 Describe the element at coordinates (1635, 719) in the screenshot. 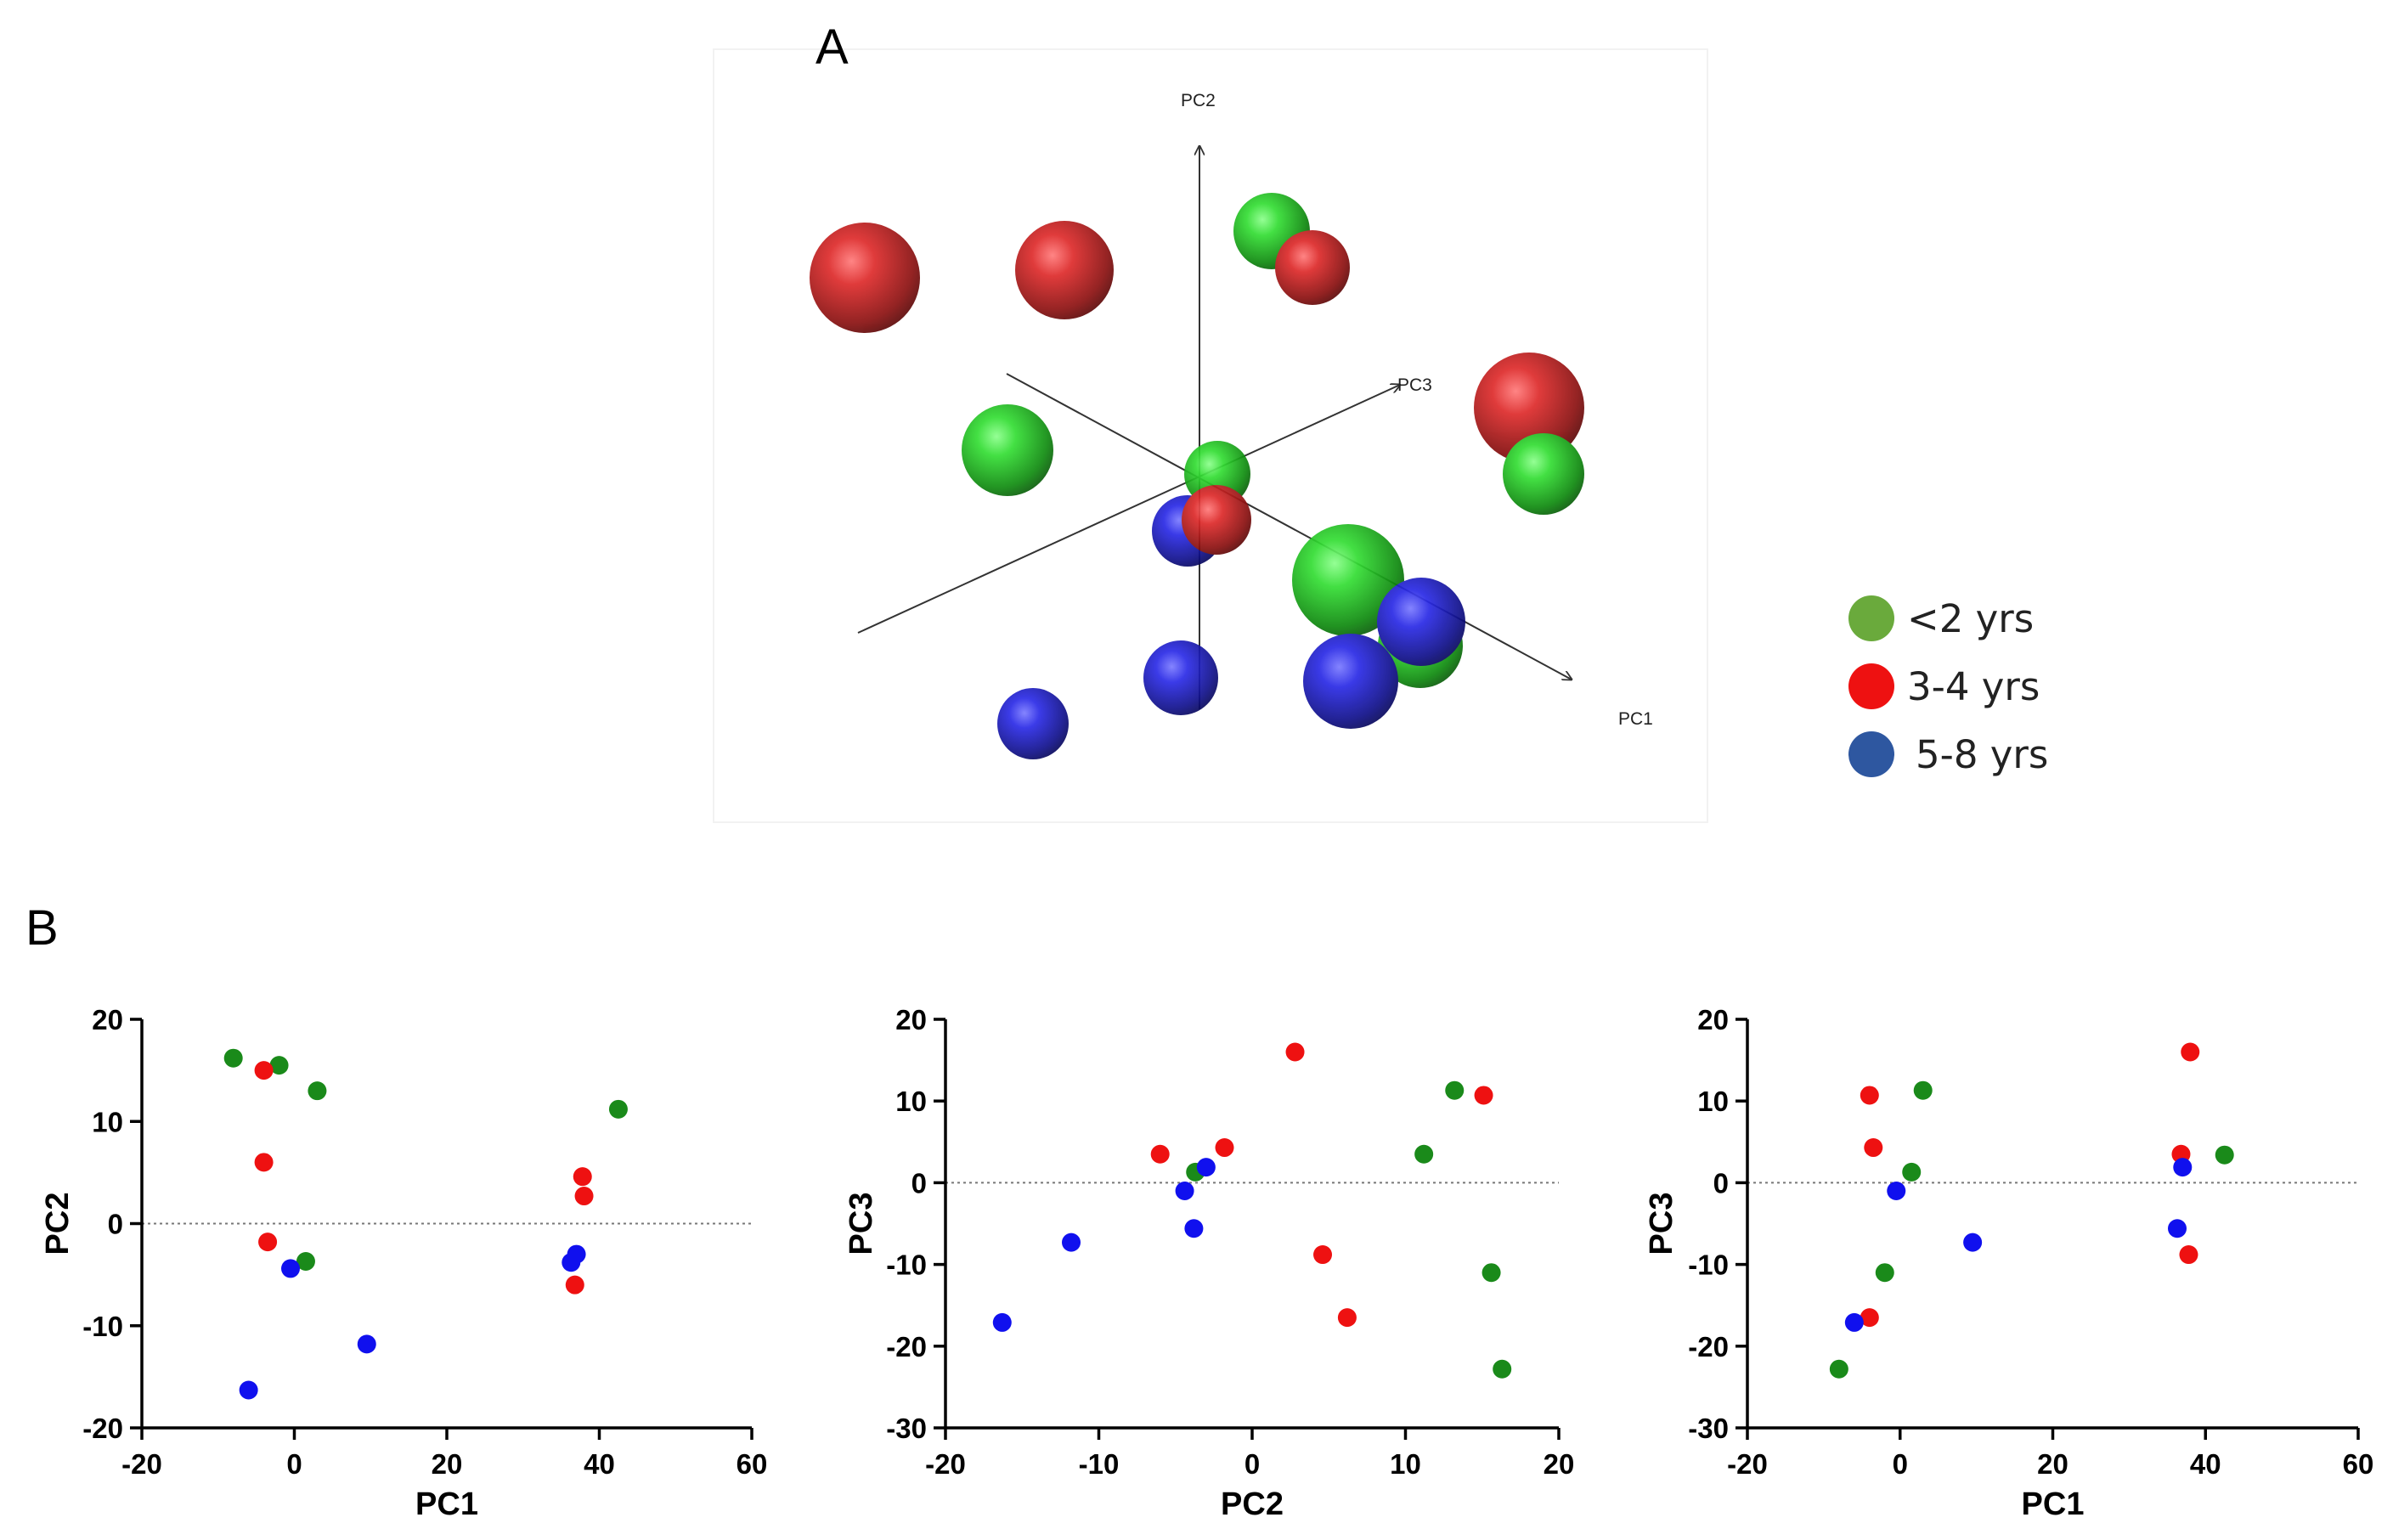

I see `pc1-axis-label: PC1` at that location.